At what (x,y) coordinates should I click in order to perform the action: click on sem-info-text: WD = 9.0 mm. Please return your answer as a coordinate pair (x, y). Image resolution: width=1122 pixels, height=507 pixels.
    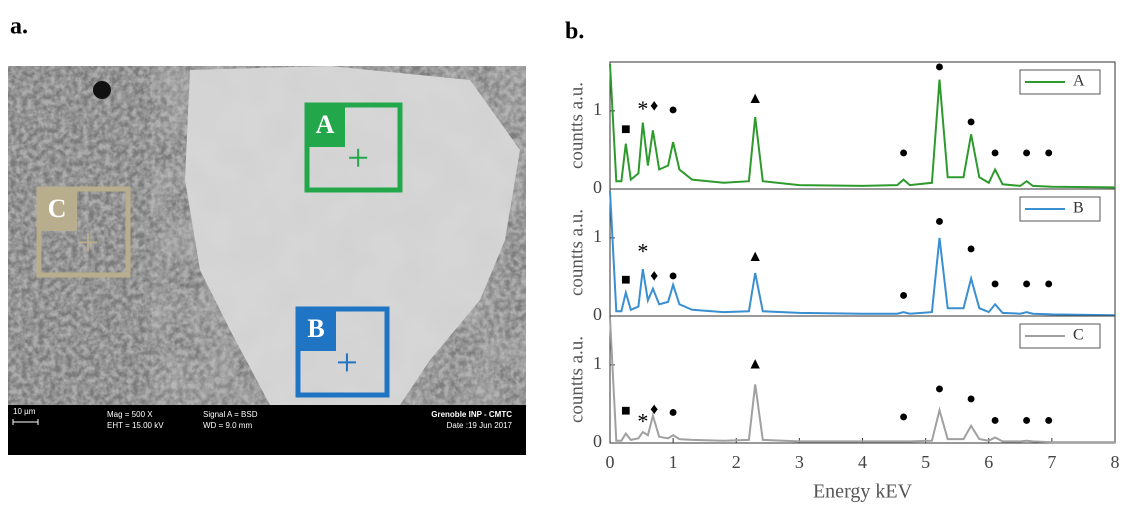
    Looking at the image, I should click on (227, 425).